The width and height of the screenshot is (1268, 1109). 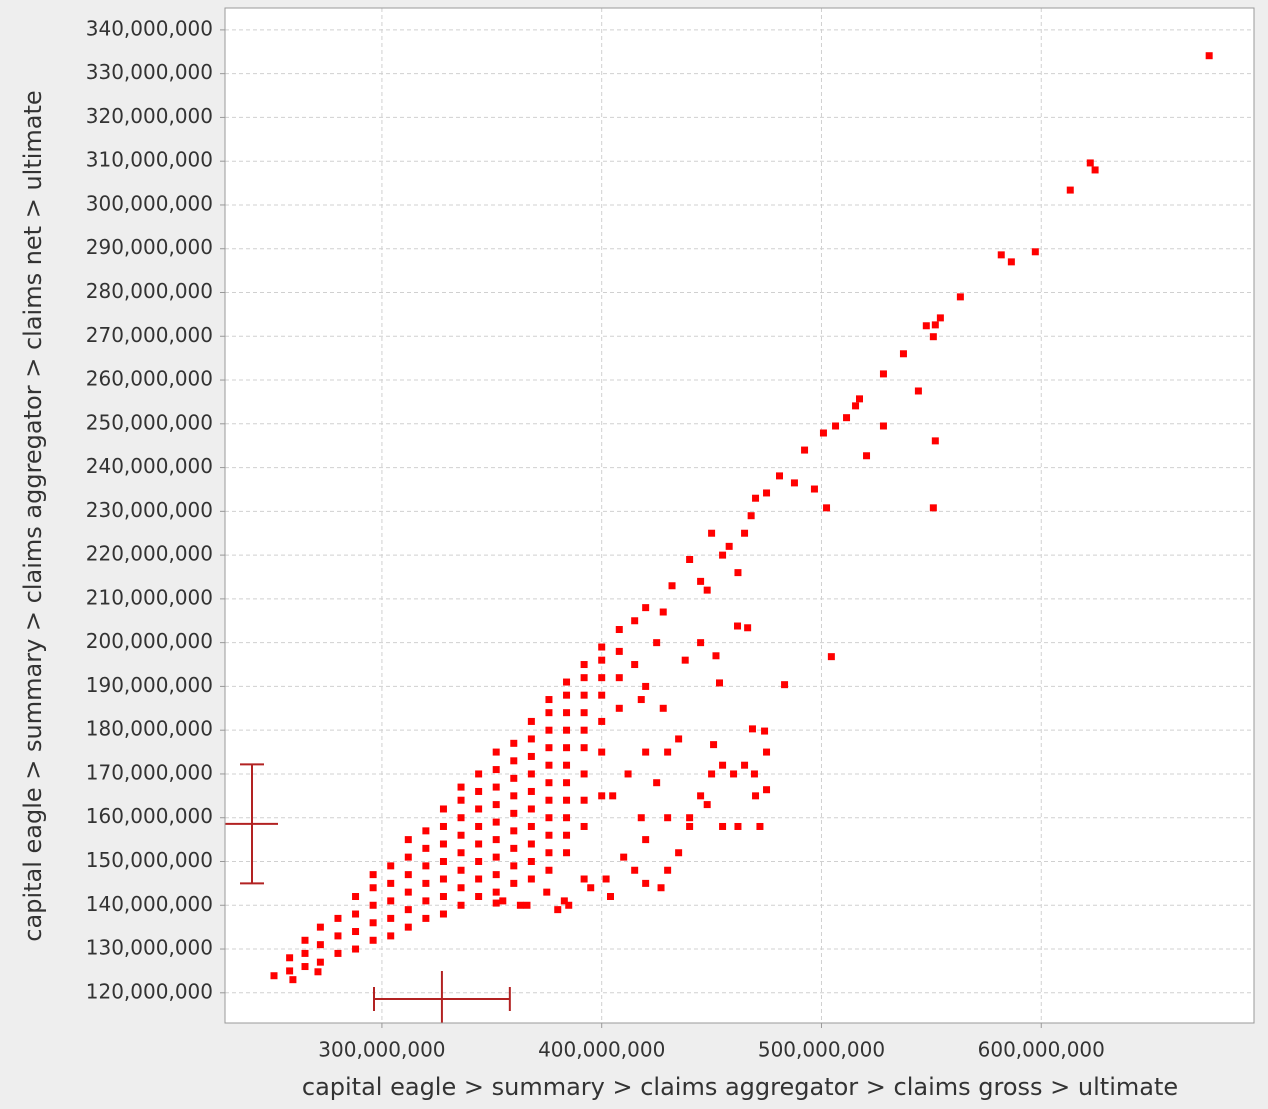 What do you see at coordinates (601, 1050) in the screenshot?
I see `x-tick-label: 400,000,000` at bounding box center [601, 1050].